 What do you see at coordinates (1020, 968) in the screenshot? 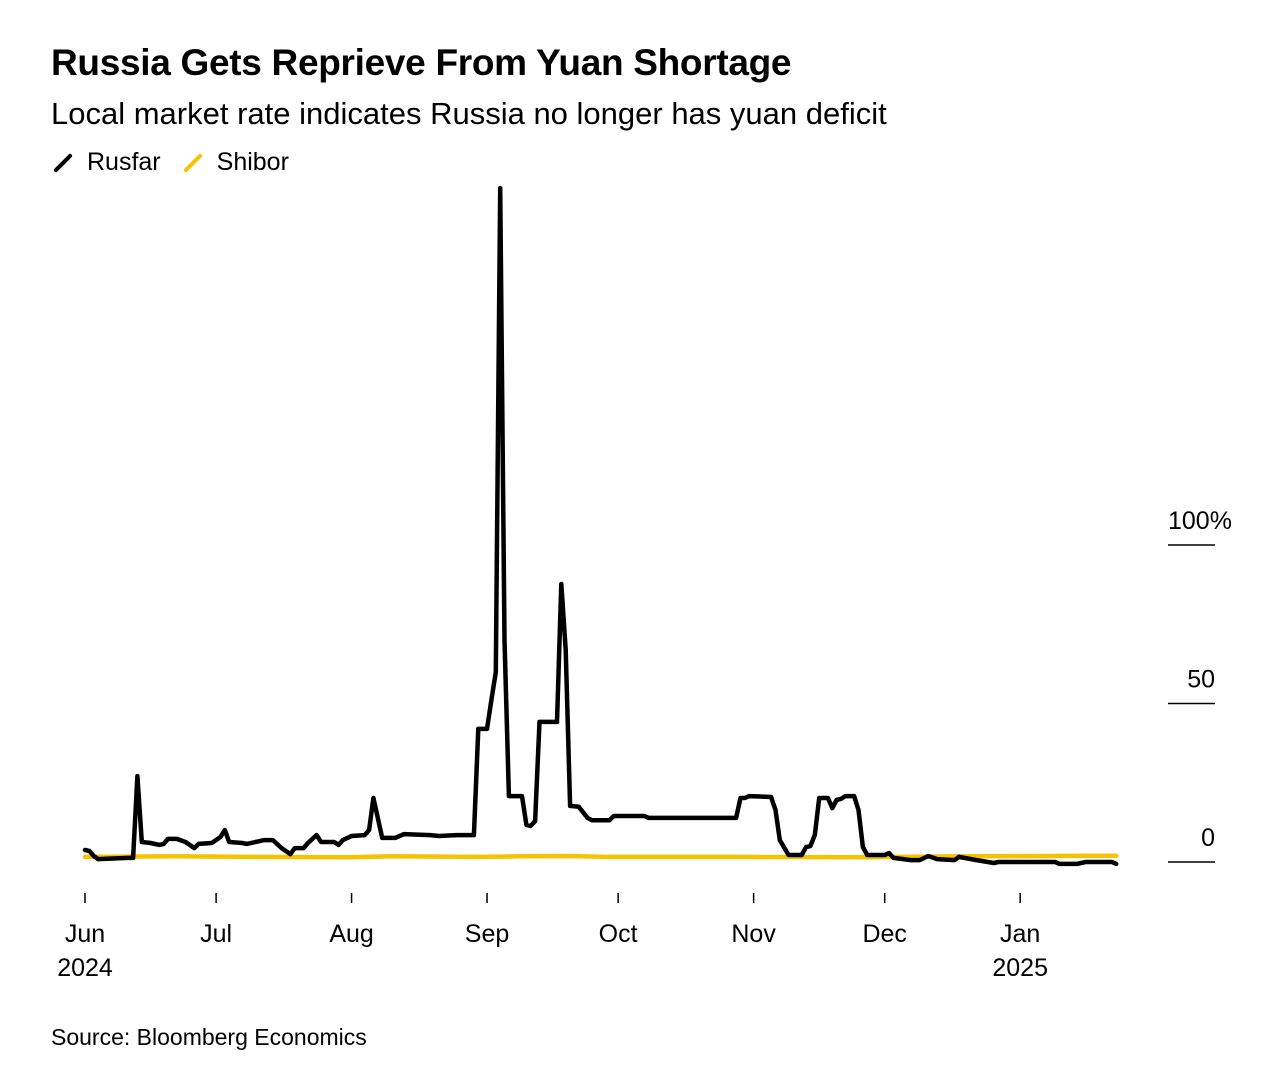
I see `x-tick-year-label: 2025` at bounding box center [1020, 968].